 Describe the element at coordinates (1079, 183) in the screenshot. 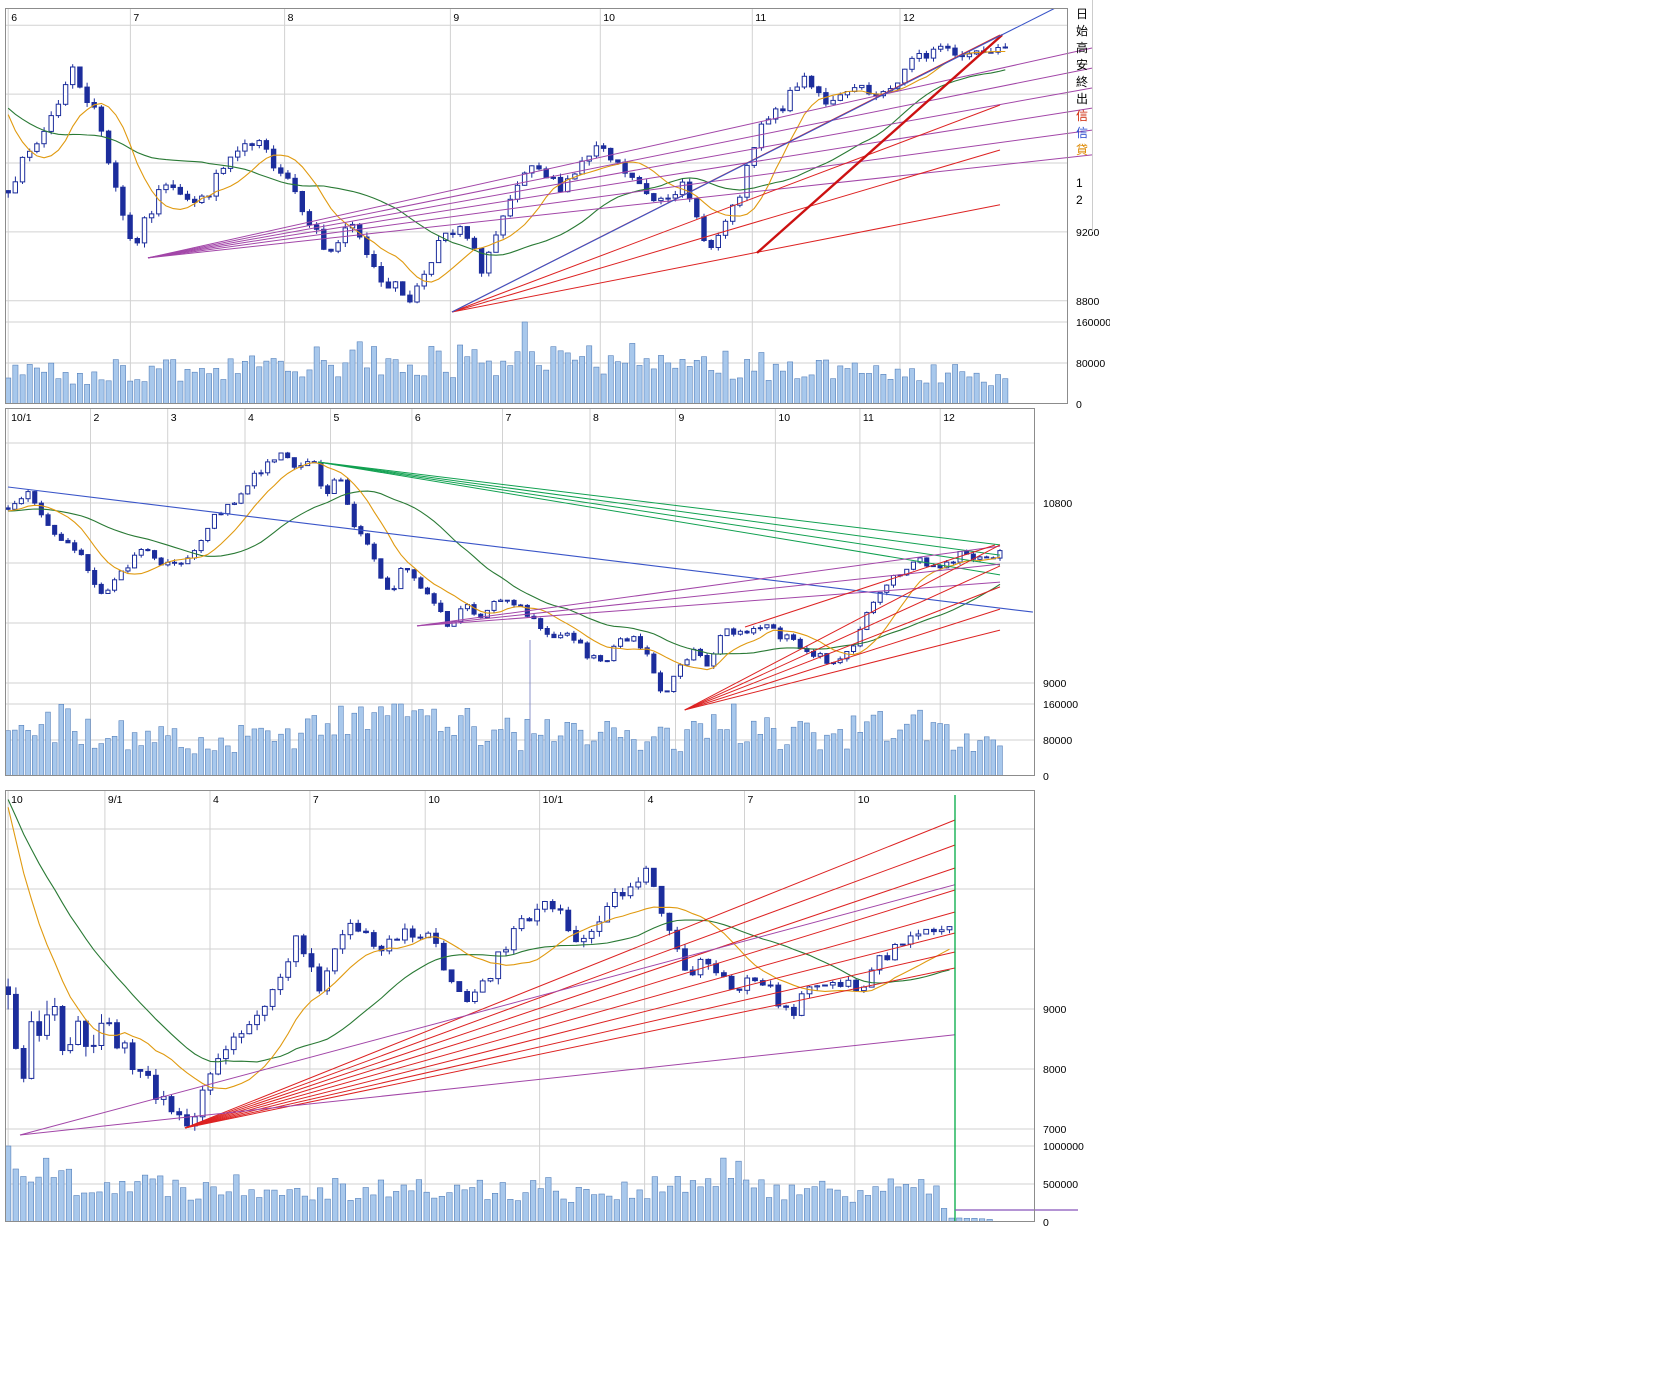

I see `legend-item: 1` at that location.